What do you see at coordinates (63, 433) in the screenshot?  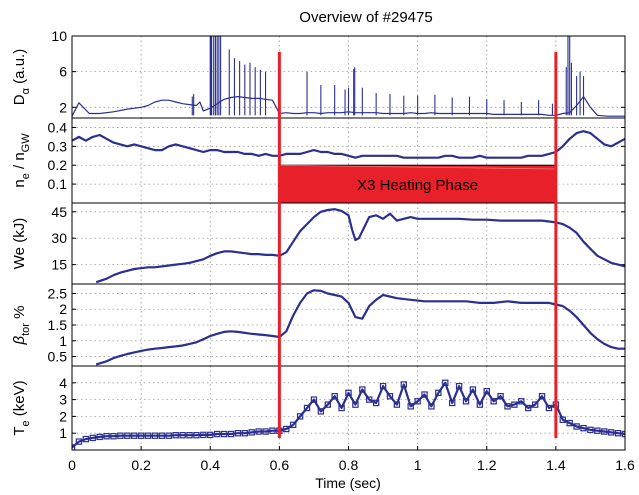 I see `y-tick-label: 1` at bounding box center [63, 433].